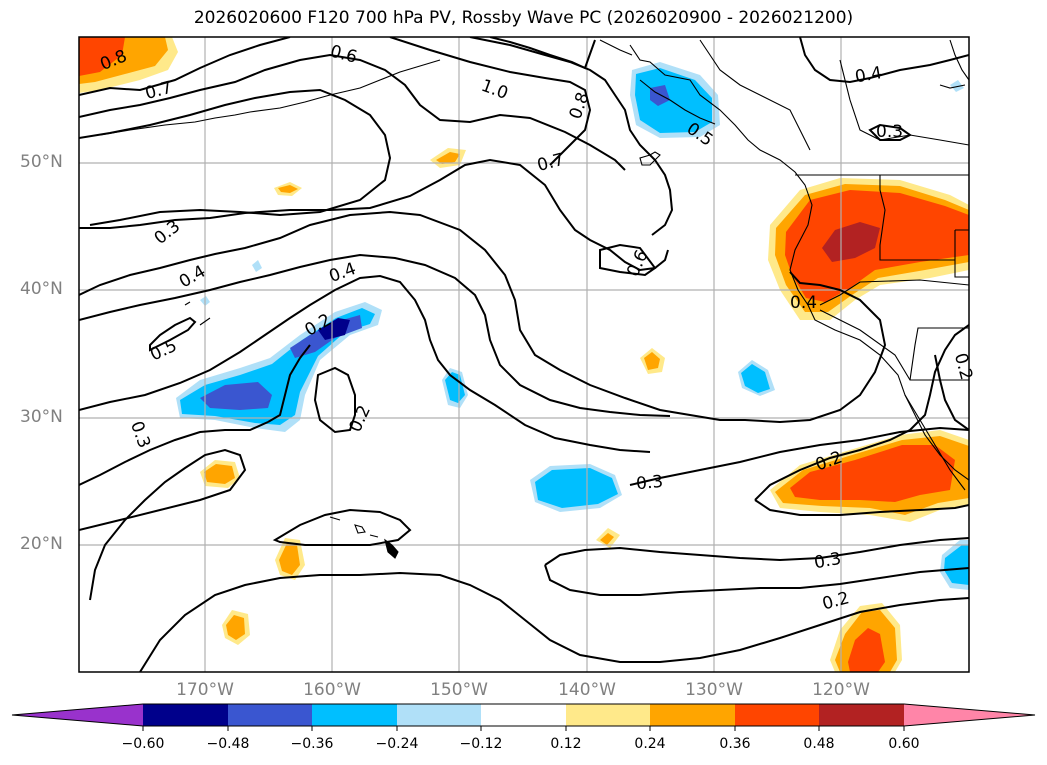  I want to click on colorbar, so click(523, 717).